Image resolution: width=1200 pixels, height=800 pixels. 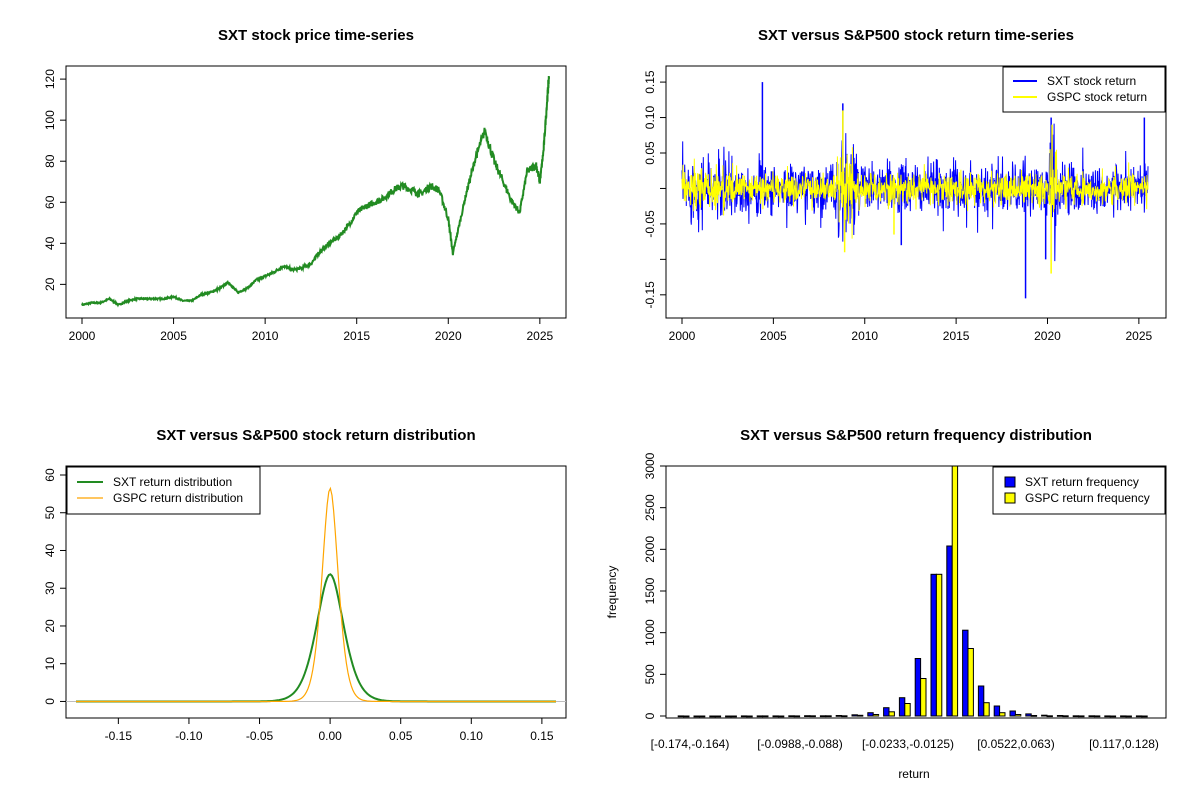 What do you see at coordinates (650, 632) in the screenshot?
I see `chart4-y-tick-label: 1000` at bounding box center [650, 632].